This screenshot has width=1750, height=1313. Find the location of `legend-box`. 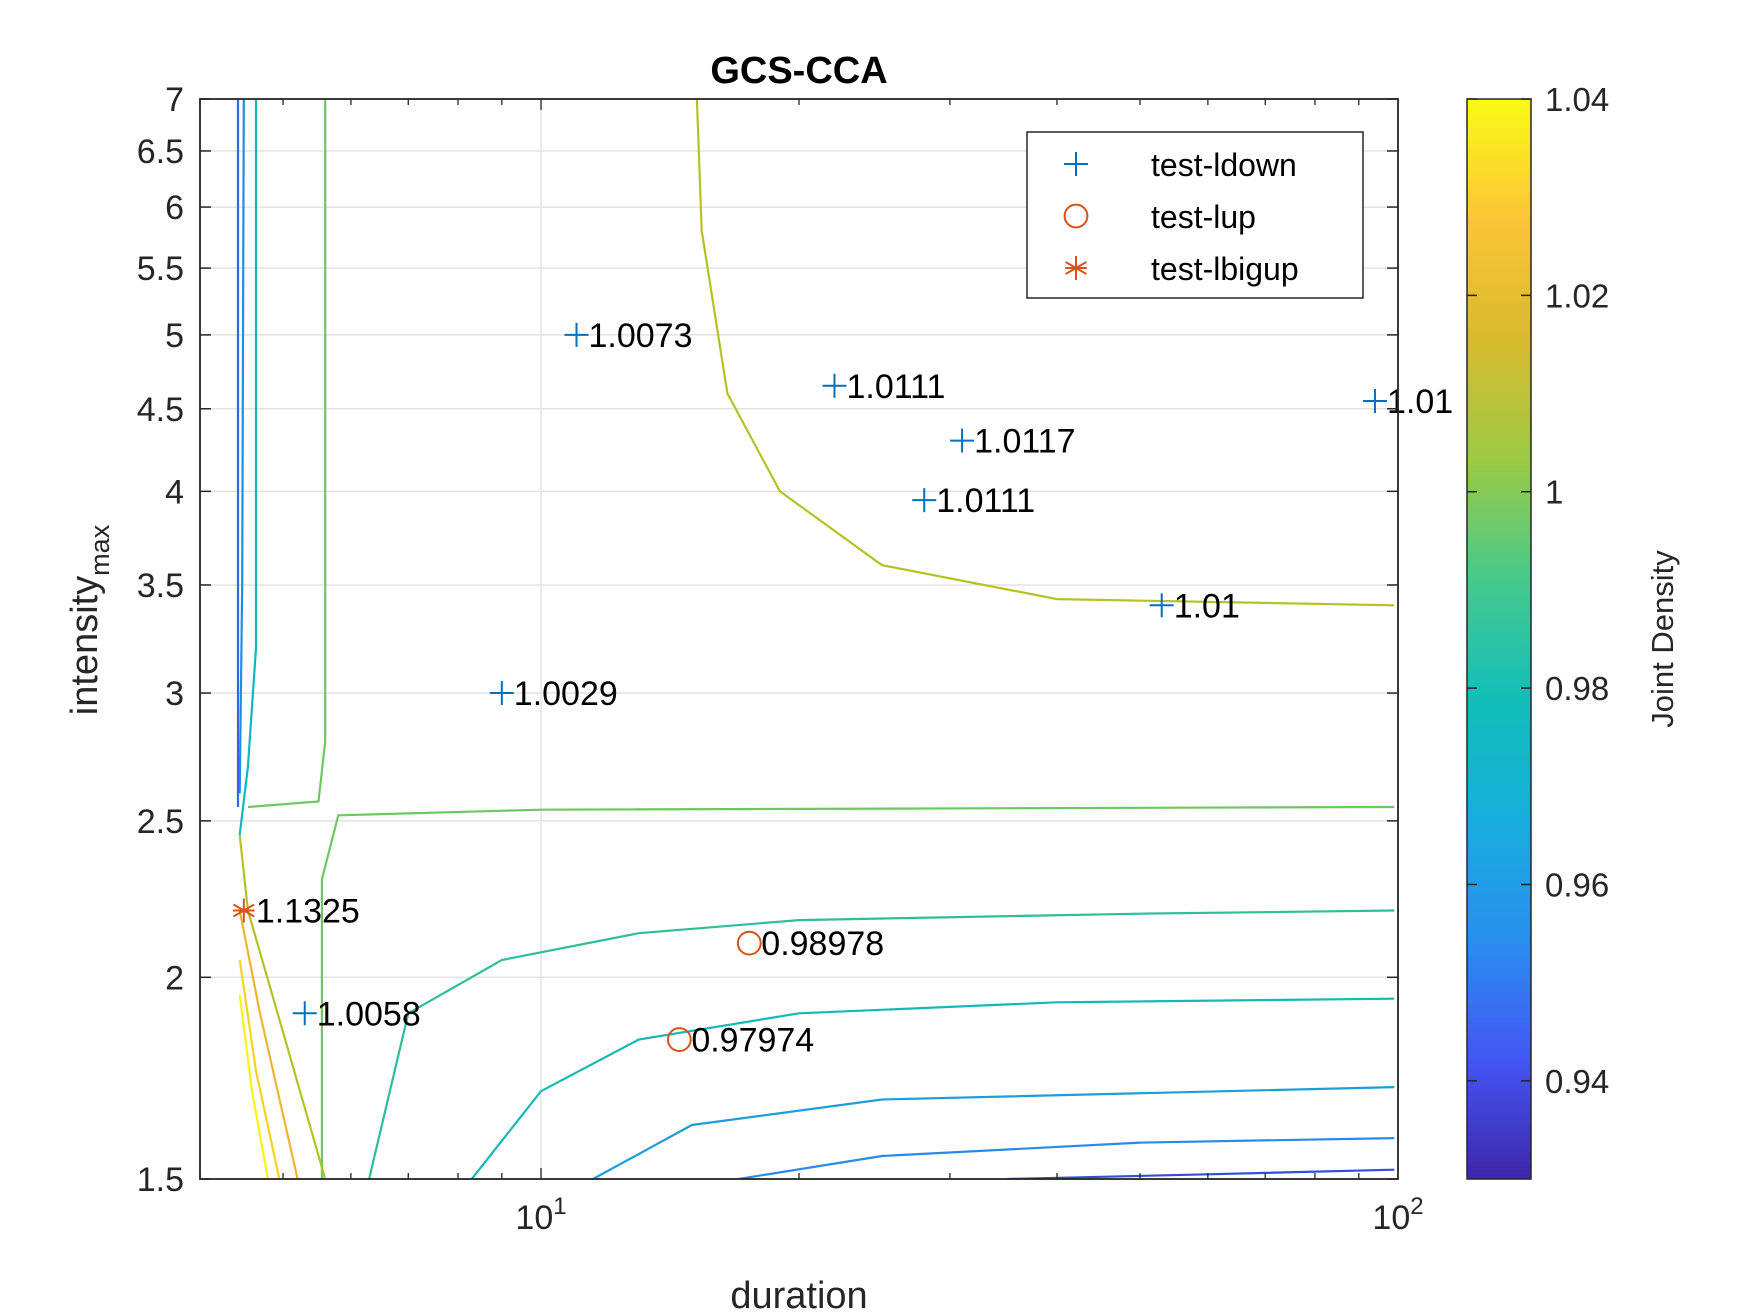

legend-box is located at coordinates (1195, 215).